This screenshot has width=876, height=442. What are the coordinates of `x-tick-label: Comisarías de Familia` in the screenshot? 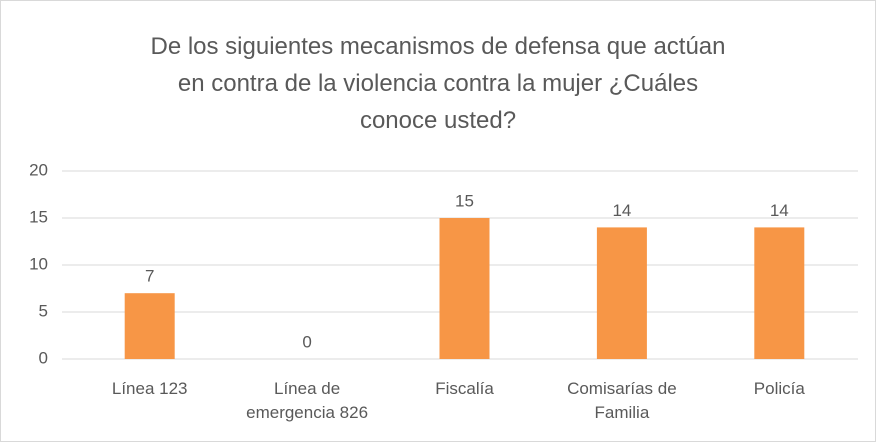 It's located at (622, 400).